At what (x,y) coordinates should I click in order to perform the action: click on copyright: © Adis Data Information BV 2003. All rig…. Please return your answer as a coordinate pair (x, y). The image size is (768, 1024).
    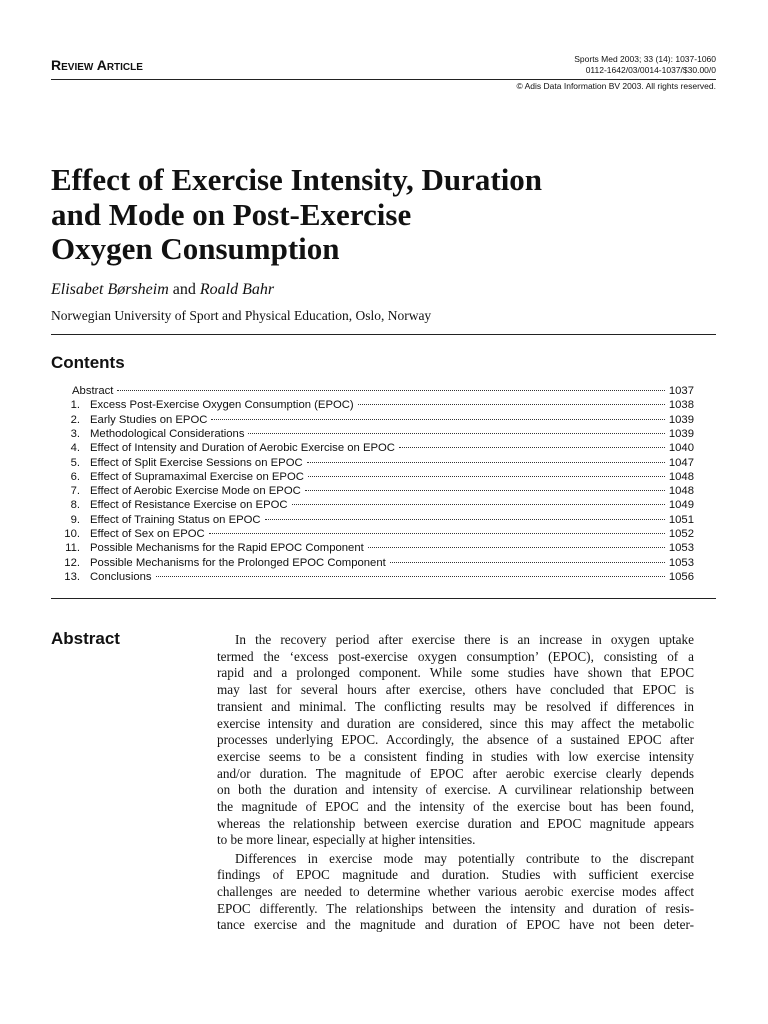
    Looking at the image, I should click on (616, 86).